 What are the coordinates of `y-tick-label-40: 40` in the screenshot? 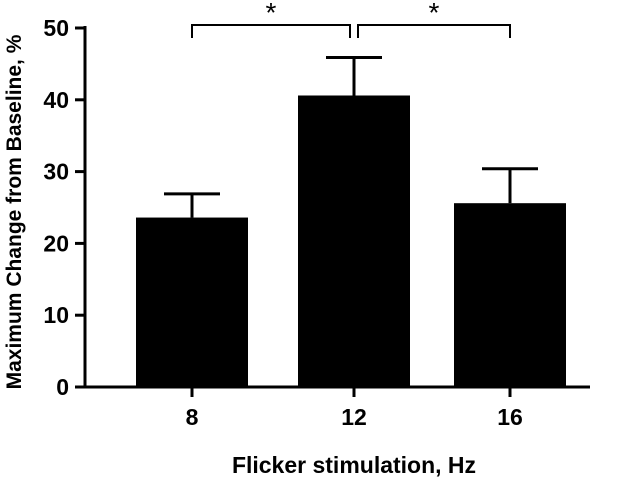 It's located at (56, 100).